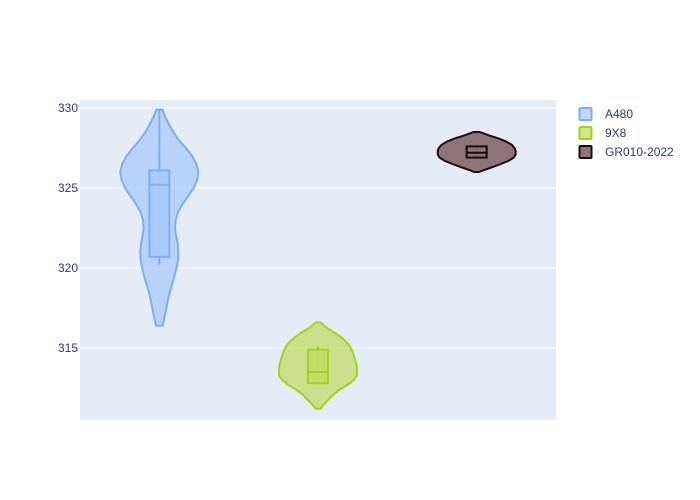 The height and width of the screenshot is (500, 700). Describe the element at coordinates (476, 152) in the screenshot. I see `violin-gr010-2022` at that location.